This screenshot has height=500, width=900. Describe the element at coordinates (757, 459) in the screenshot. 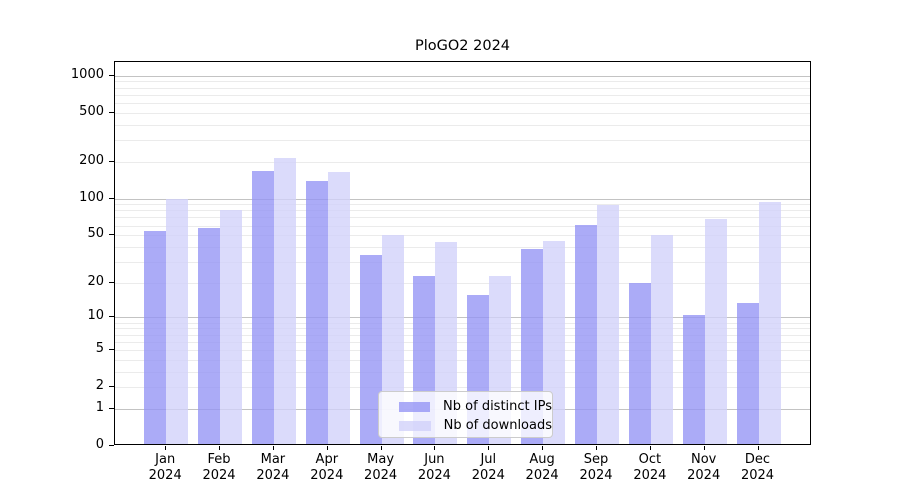

I see `x-tick-label-month: Dec` at that location.